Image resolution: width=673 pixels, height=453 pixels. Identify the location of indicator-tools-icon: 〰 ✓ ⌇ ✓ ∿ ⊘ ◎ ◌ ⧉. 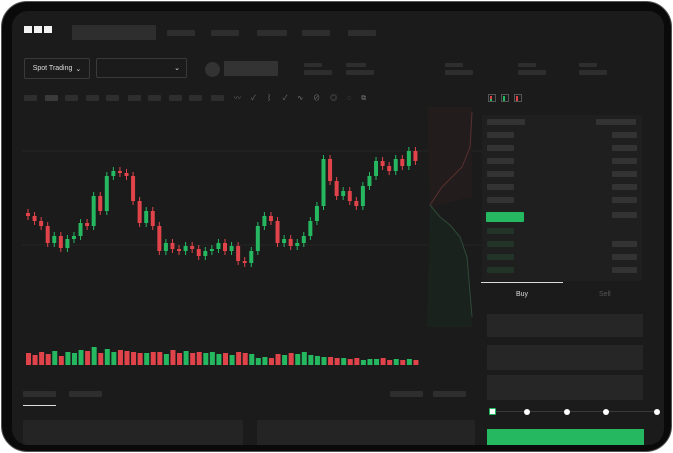
(302, 98).